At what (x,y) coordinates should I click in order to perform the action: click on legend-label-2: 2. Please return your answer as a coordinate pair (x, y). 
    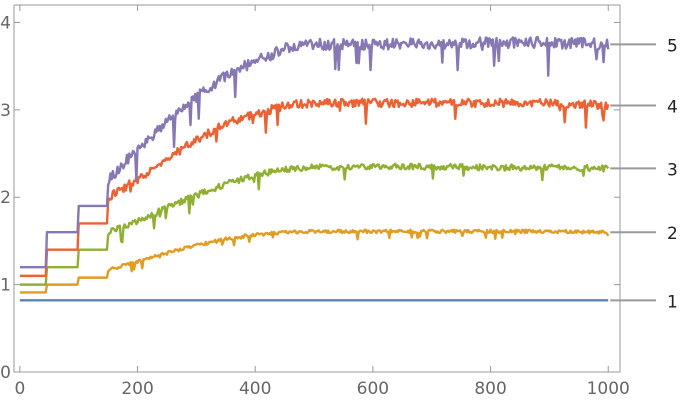
    Looking at the image, I should click on (672, 234).